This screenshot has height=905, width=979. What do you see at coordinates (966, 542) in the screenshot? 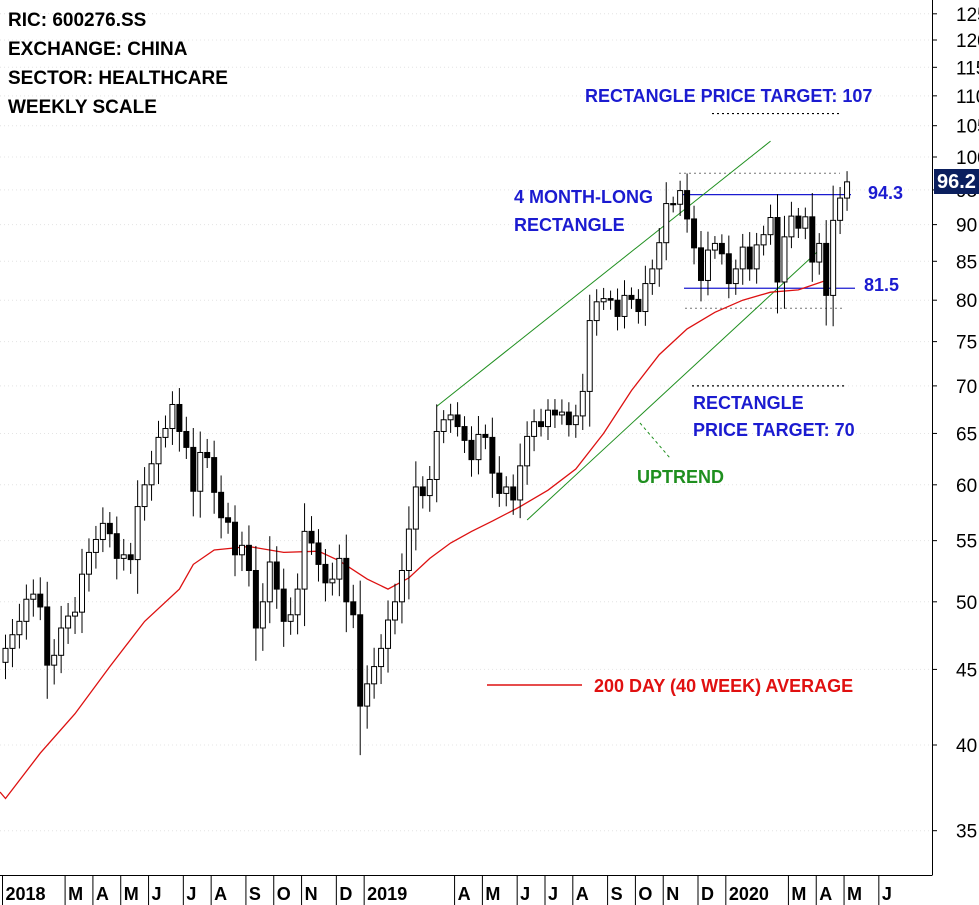
I see `y-tick-label: 55` at bounding box center [966, 542].